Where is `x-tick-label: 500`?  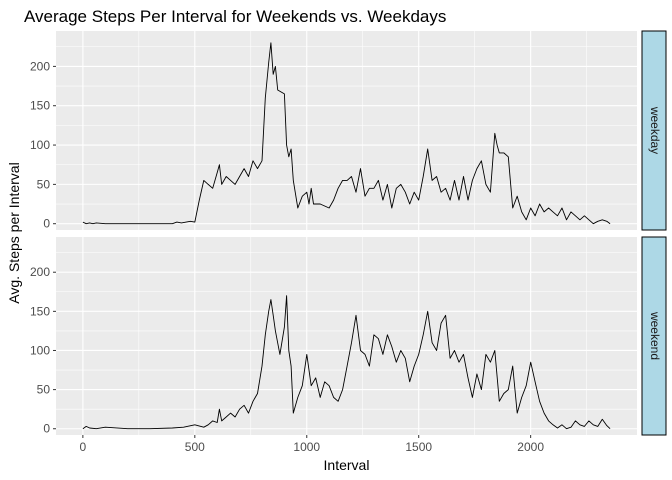
x-tick-label: 500 is located at coordinates (195, 447).